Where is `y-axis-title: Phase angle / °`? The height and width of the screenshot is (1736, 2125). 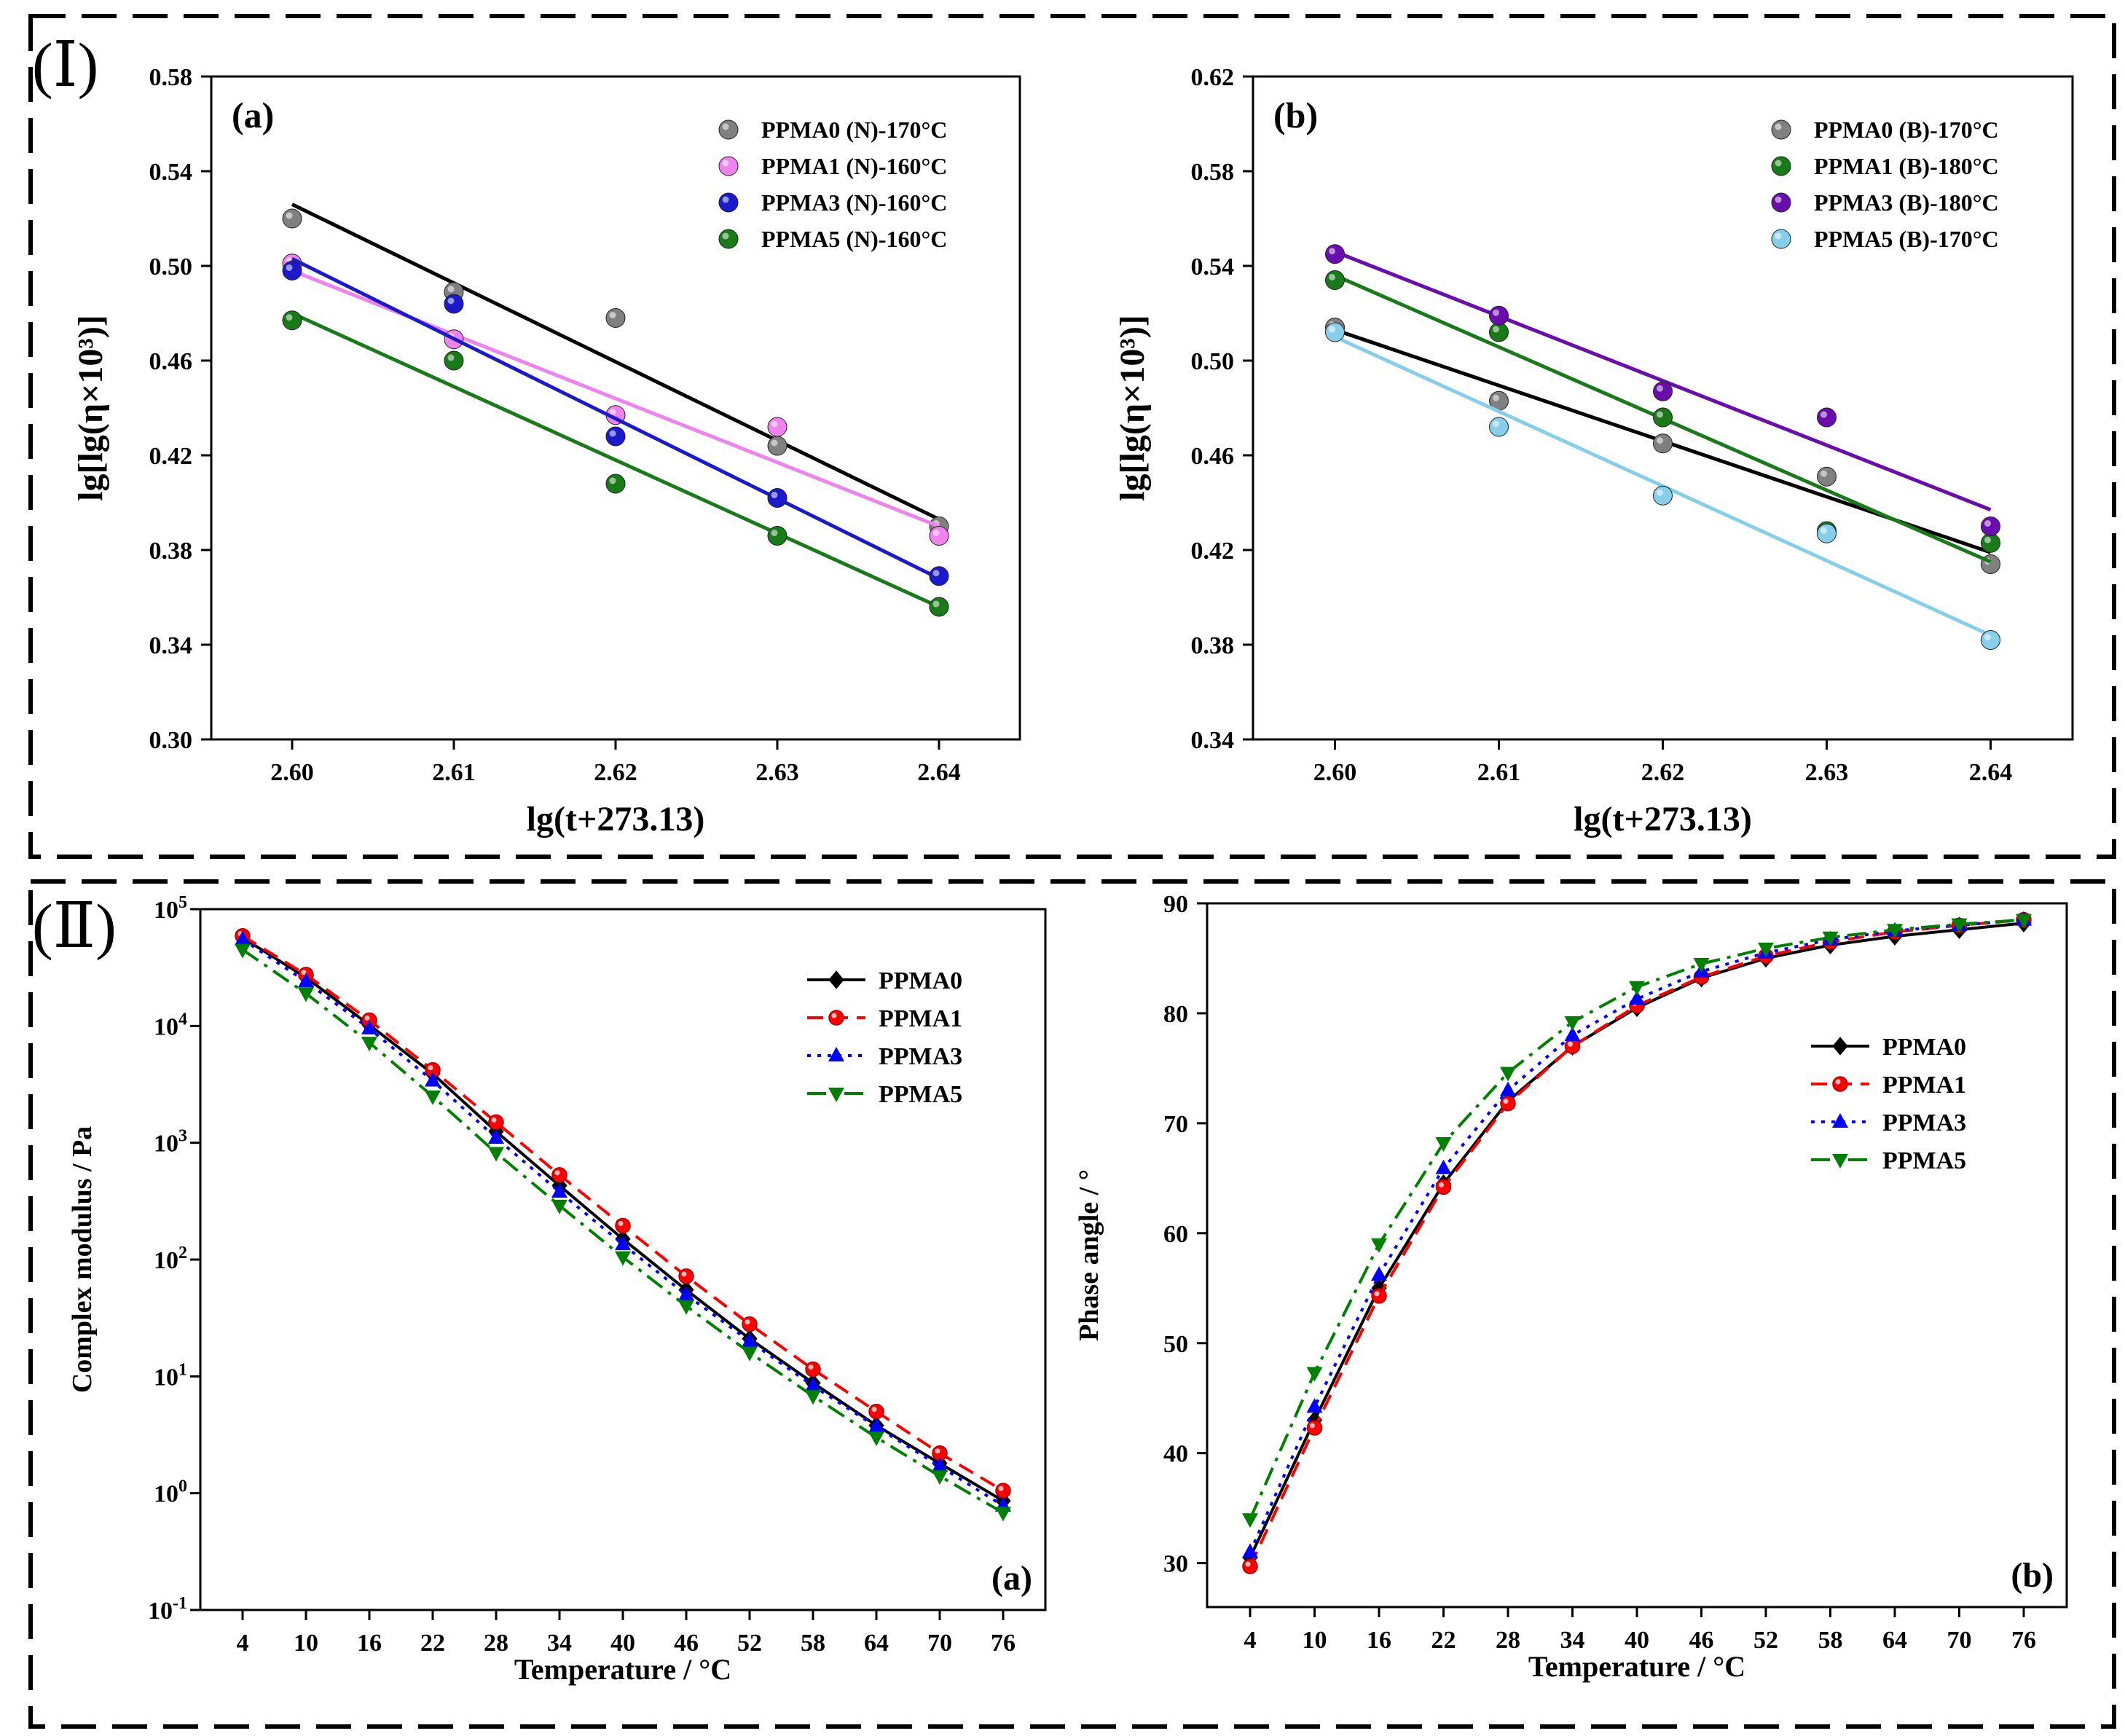
y-axis-title: Phase angle / ° is located at coordinates (1089, 1255).